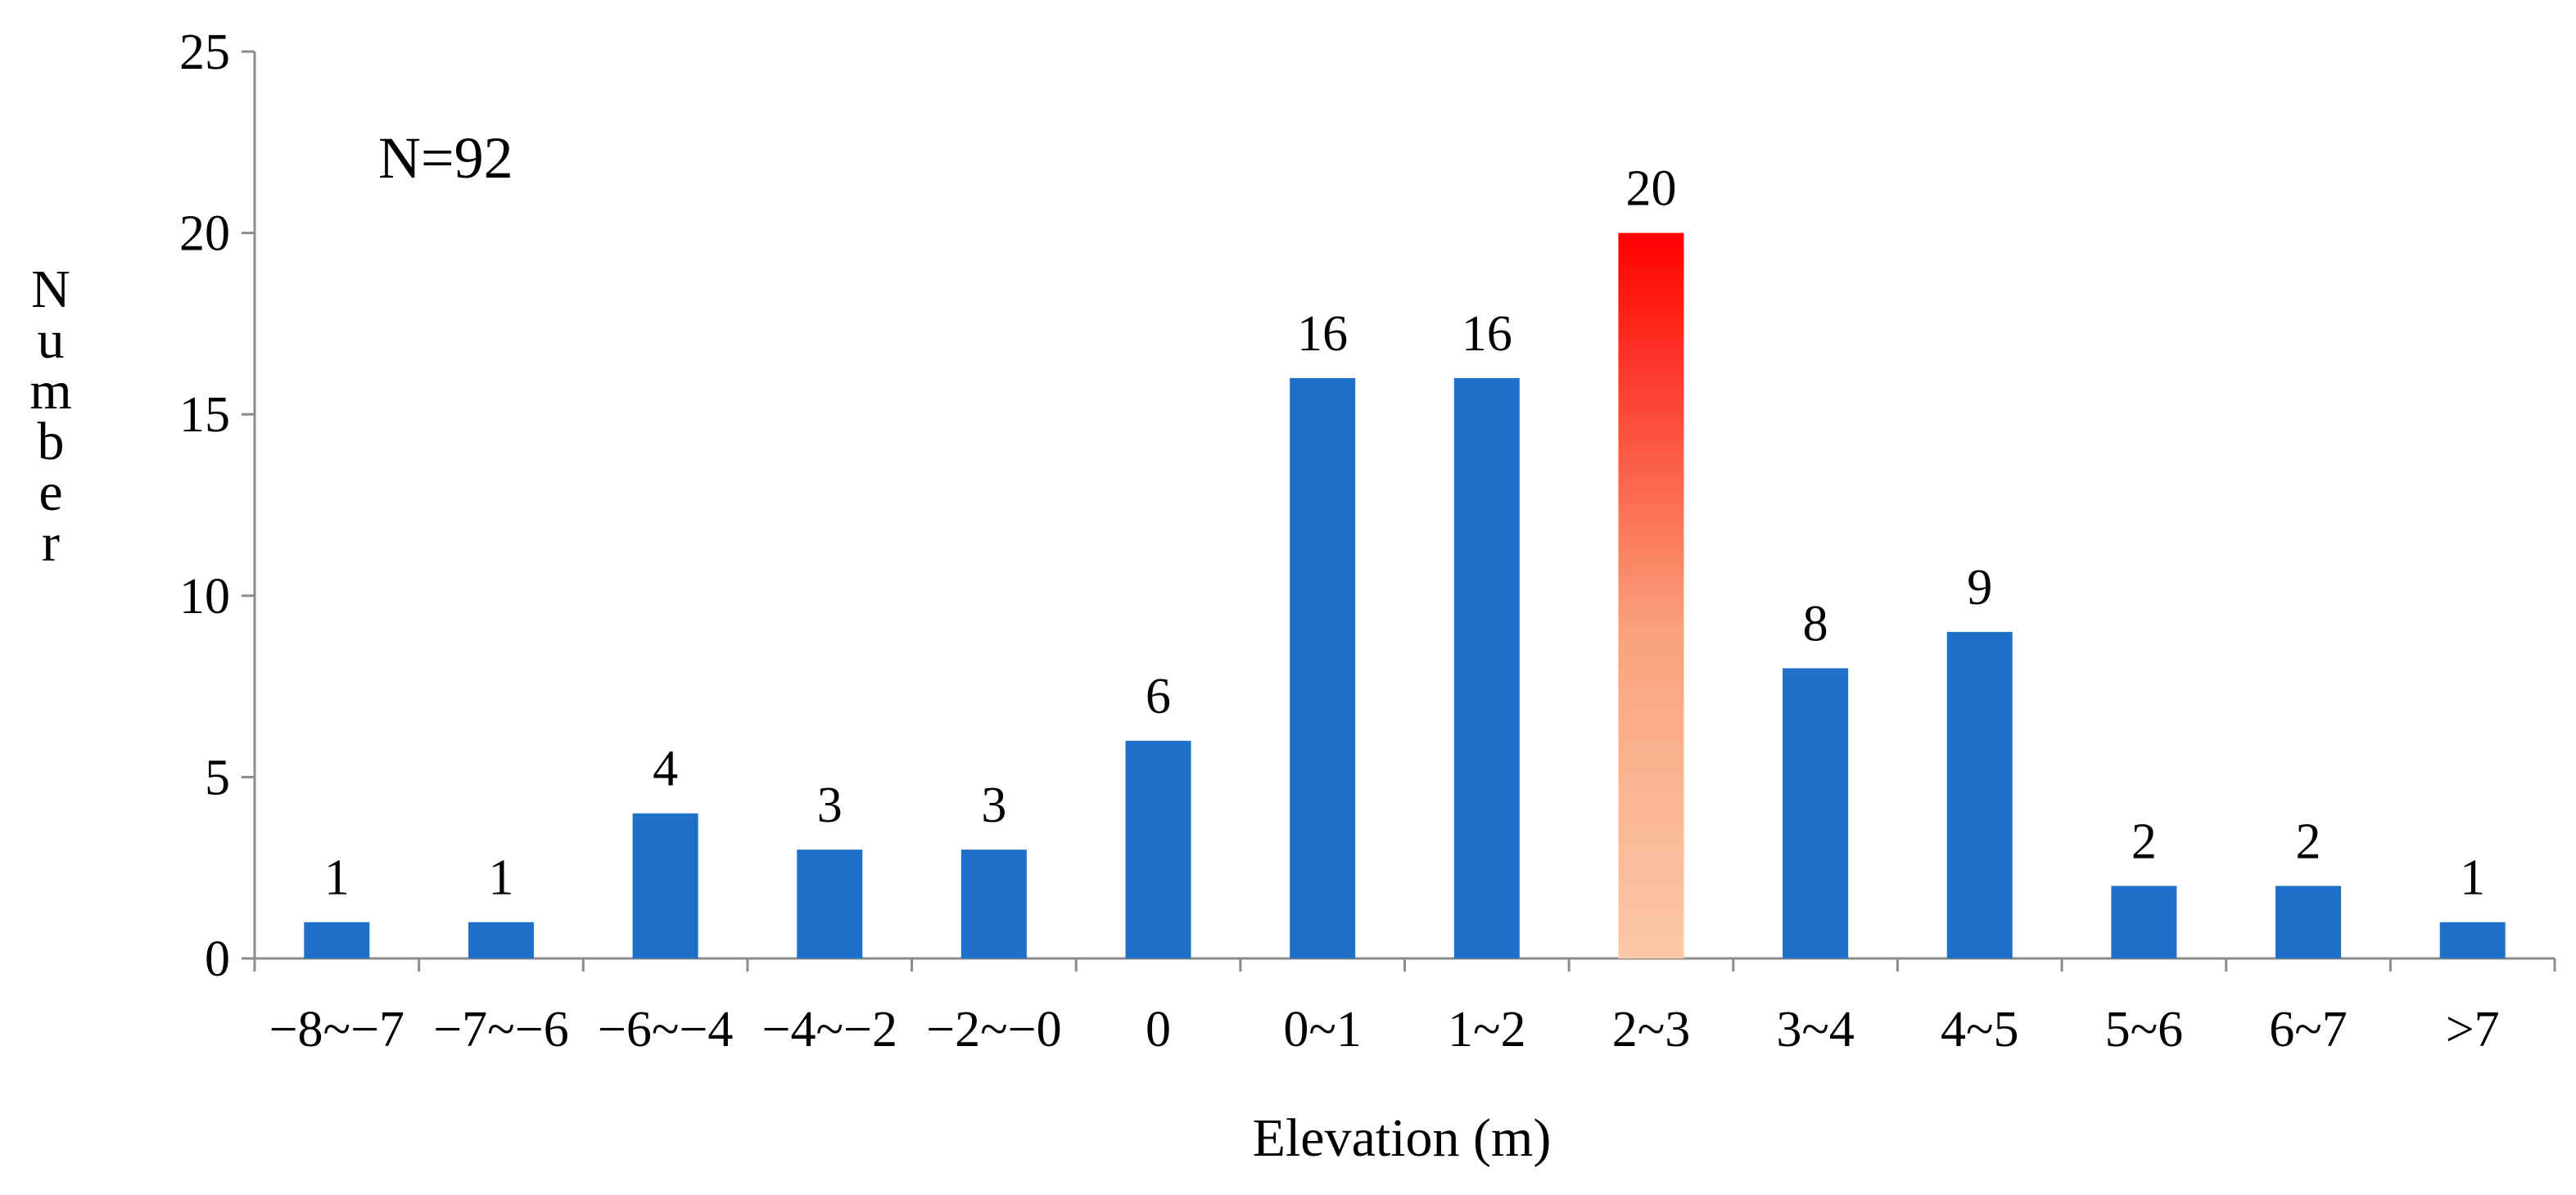  Describe the element at coordinates (665, 770) in the screenshot. I see `bar-value-label: 4` at that location.